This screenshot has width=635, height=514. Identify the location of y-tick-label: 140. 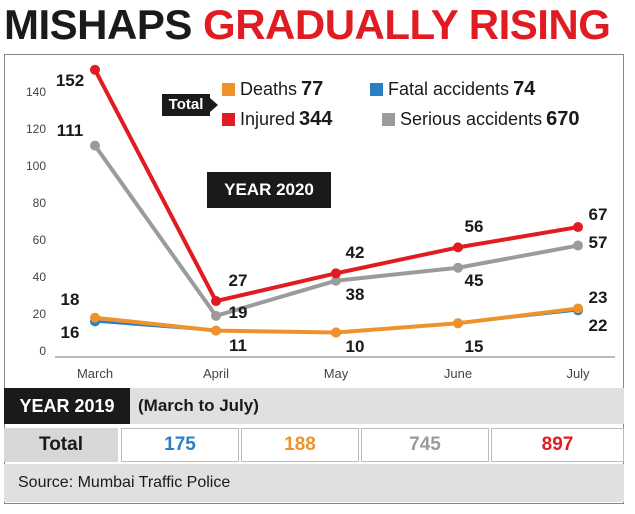
(36, 92).